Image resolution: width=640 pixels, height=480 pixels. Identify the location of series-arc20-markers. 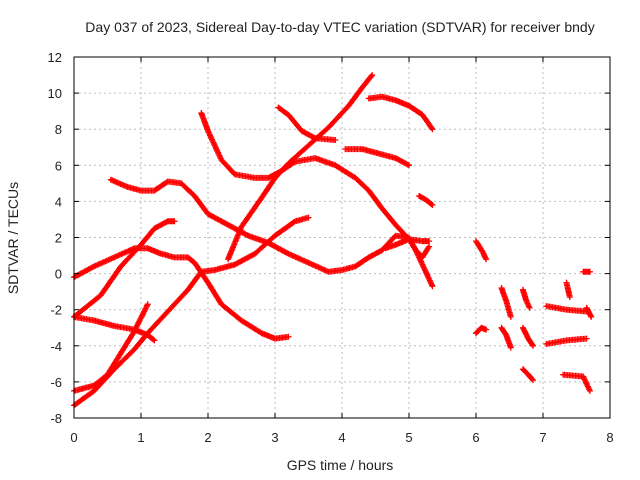
(527, 375).